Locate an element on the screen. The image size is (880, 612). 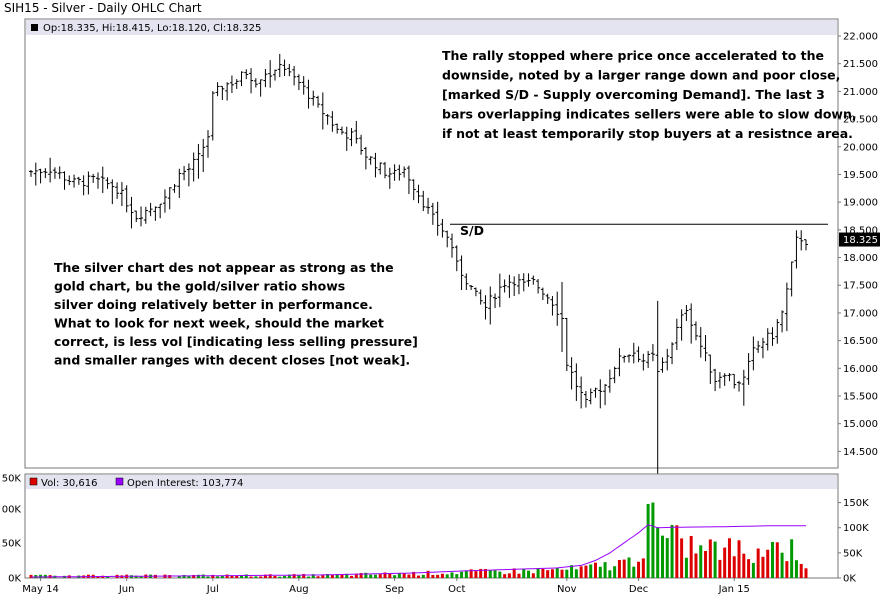
volume-tick-label-left: 50K is located at coordinates (12, 479).